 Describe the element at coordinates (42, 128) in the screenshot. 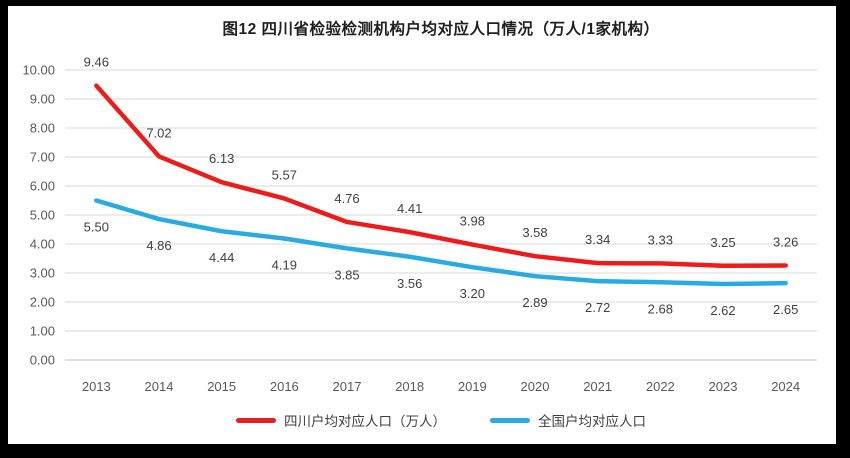

I see `y-axis-tick-label: 8.00` at that location.